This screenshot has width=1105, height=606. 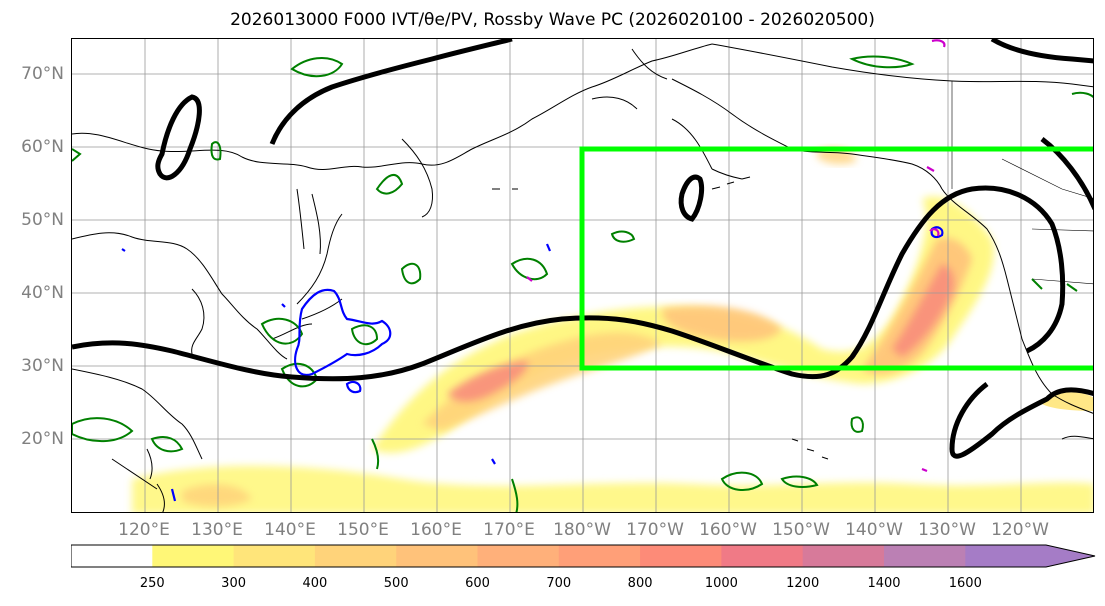 What do you see at coordinates (308, 221) in the screenshot?
I see `coastline-sakhalin` at bounding box center [308, 221].